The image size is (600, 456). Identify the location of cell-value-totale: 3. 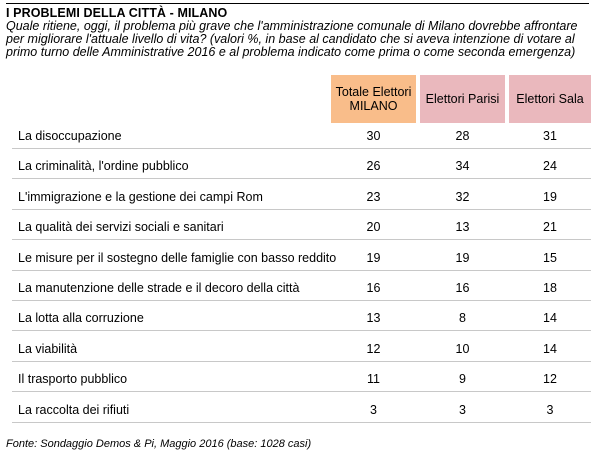
(373, 409).